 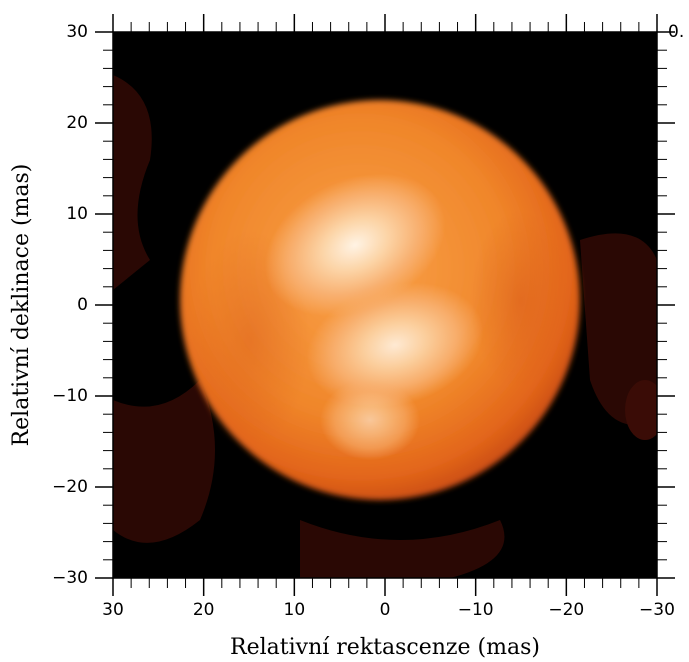 What do you see at coordinates (566, 610) in the screenshot?
I see `x-tick-label: −20` at bounding box center [566, 610].